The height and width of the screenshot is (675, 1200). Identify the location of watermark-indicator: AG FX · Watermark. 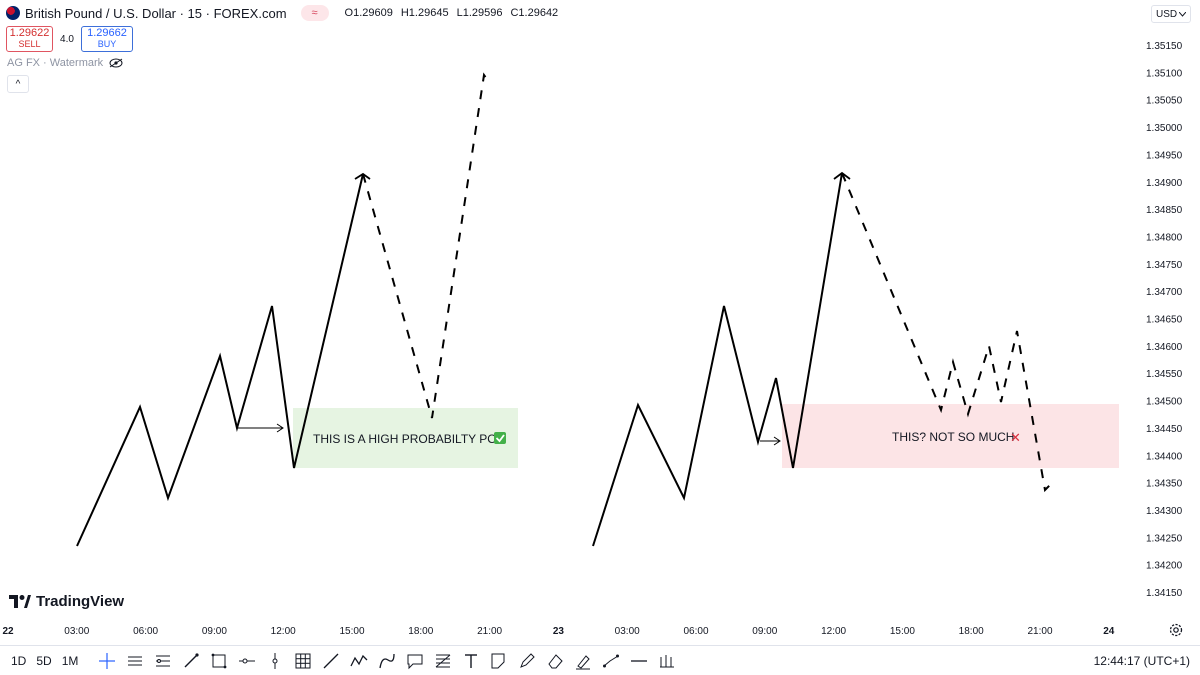
(65, 63).